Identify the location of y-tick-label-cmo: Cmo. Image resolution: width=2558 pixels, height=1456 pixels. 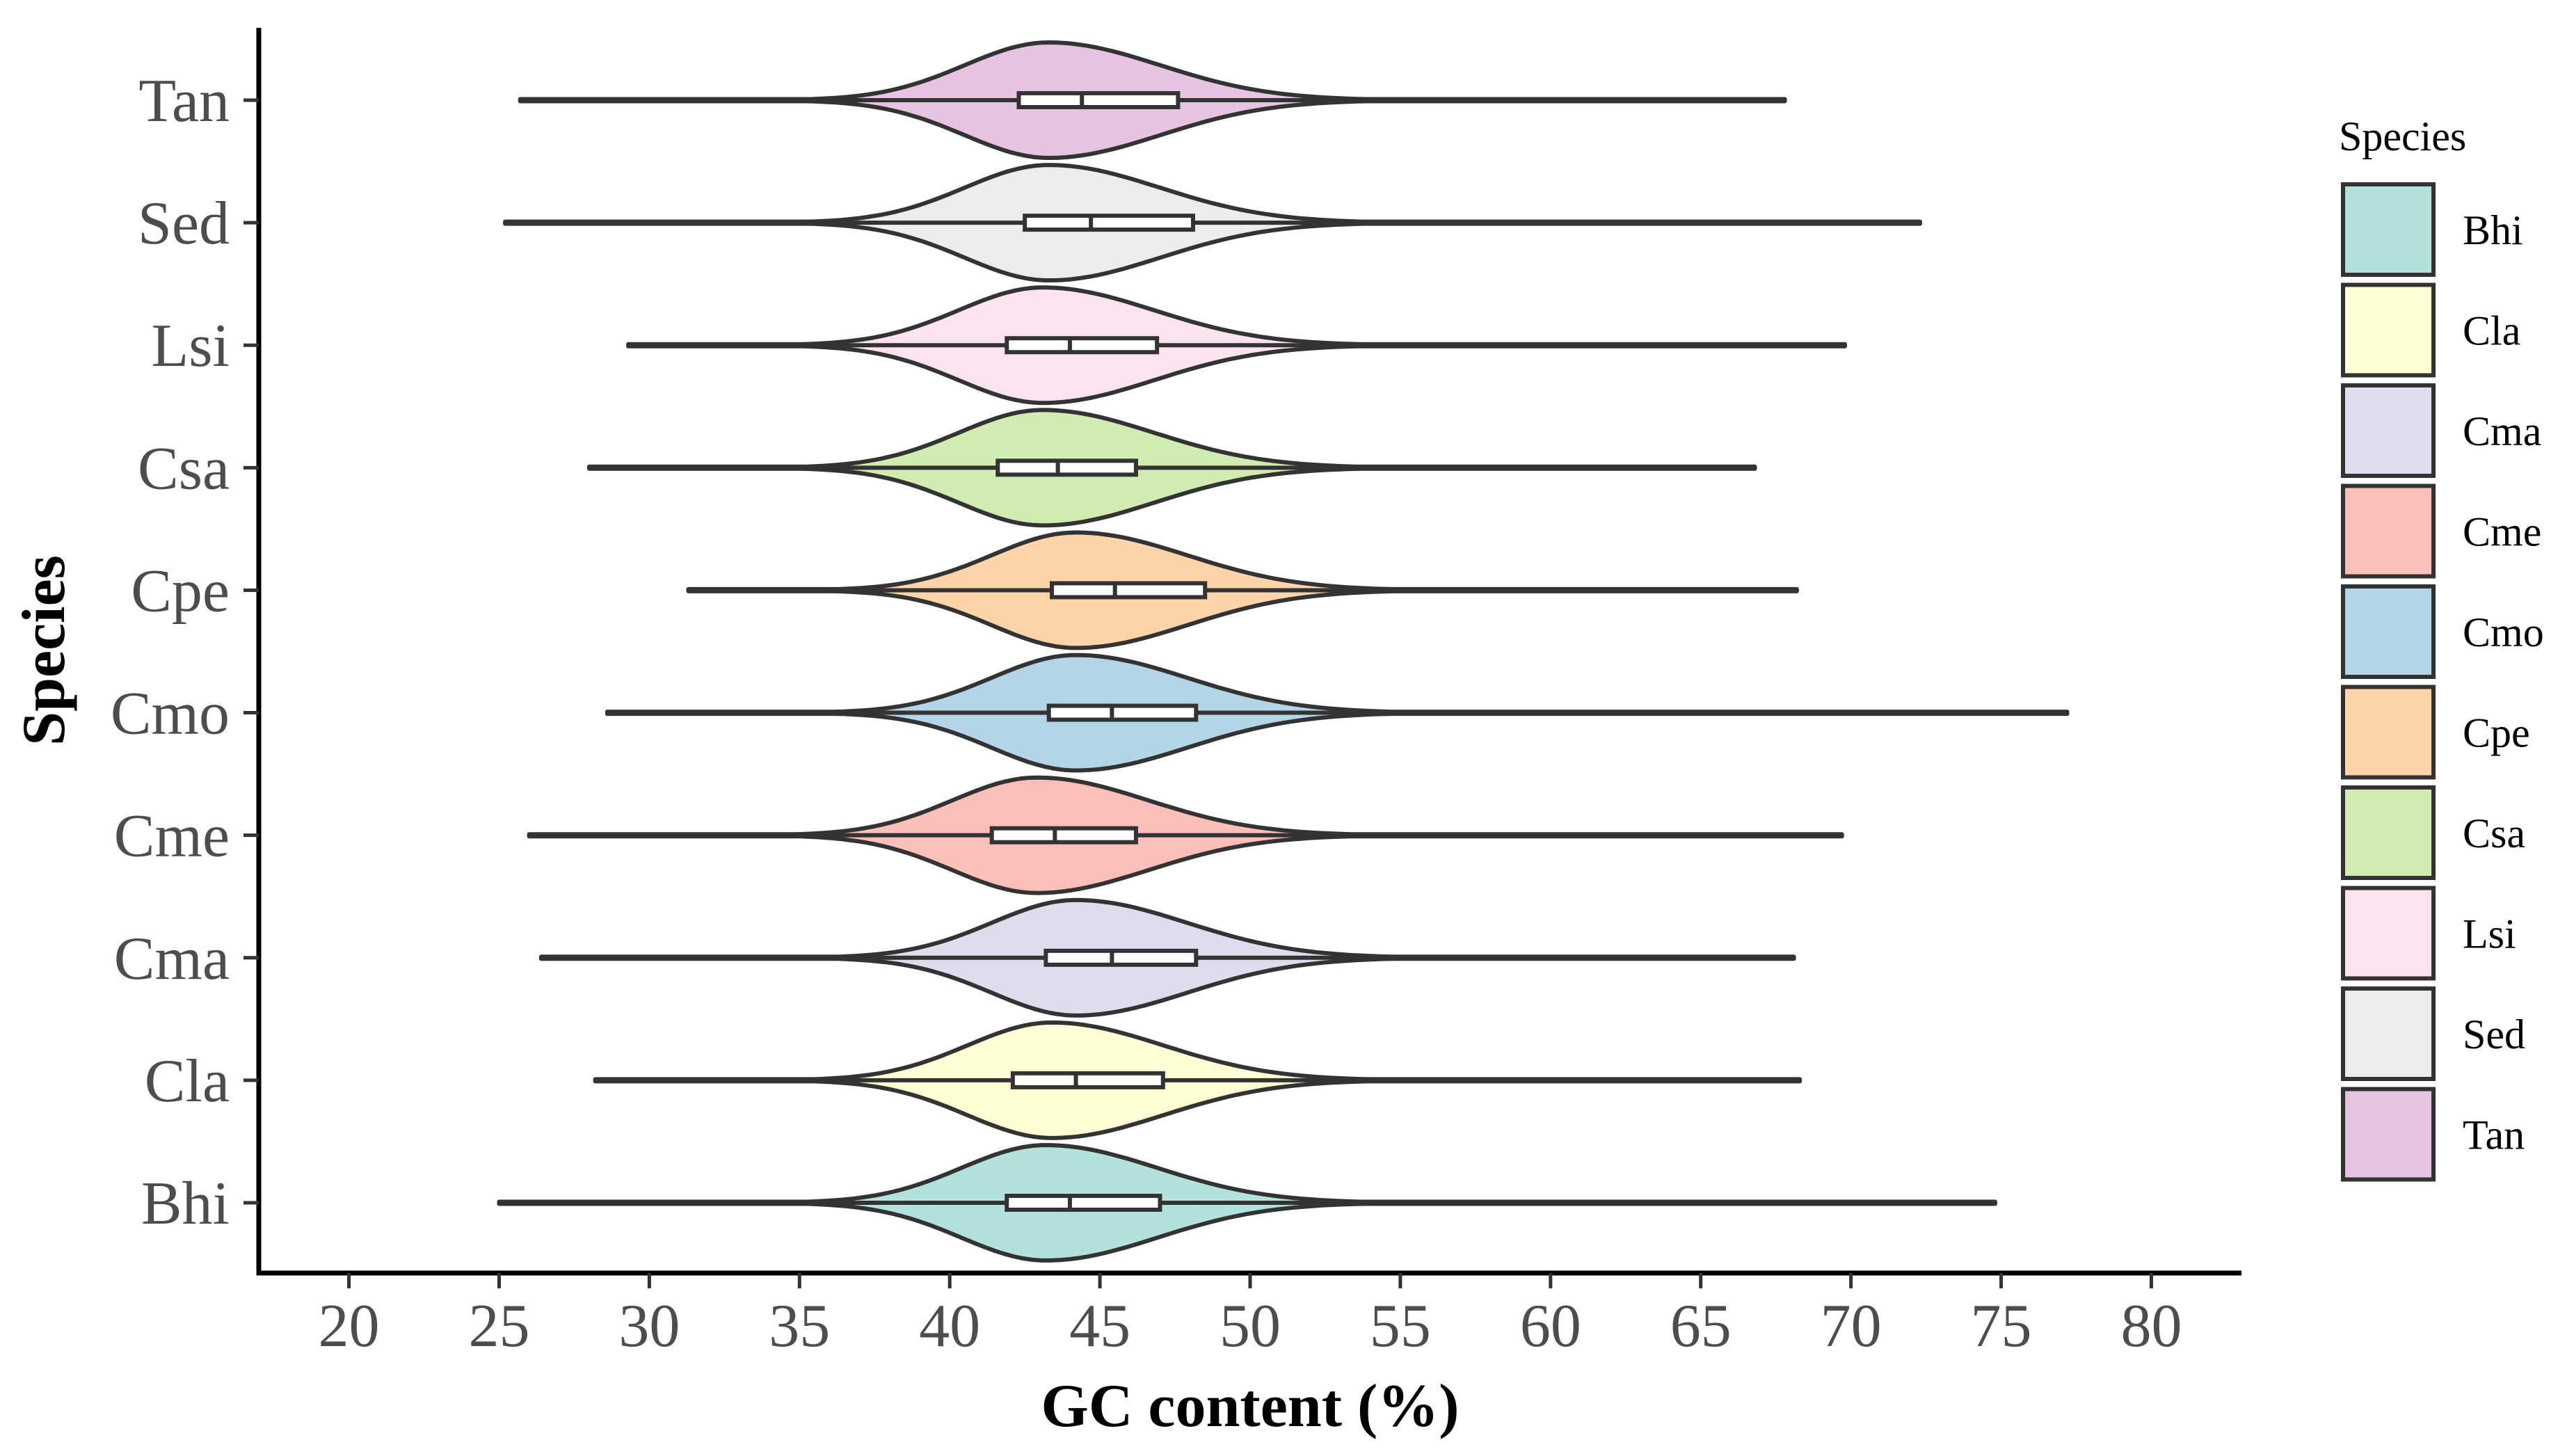
(170, 714).